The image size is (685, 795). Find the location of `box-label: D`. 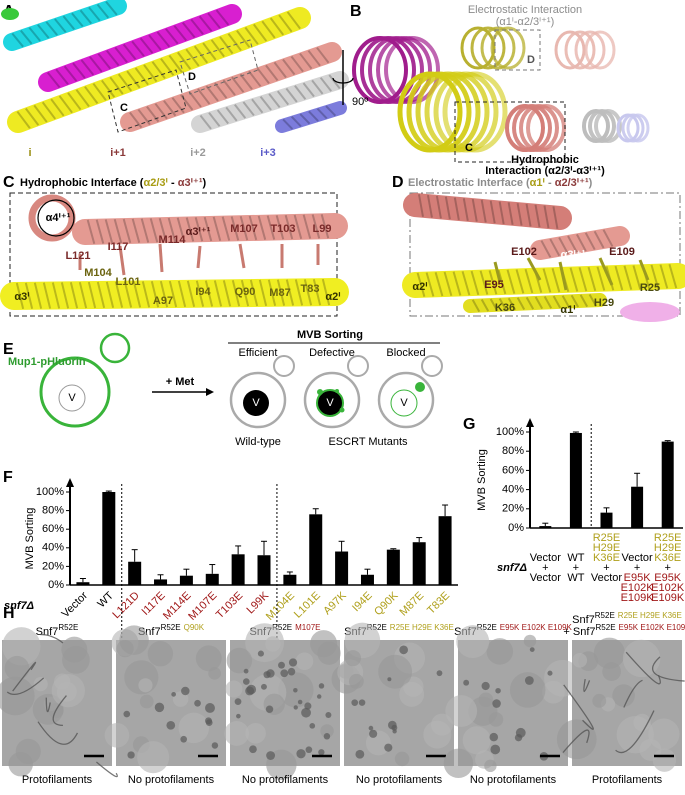

box-label: D is located at coordinates (531, 60).